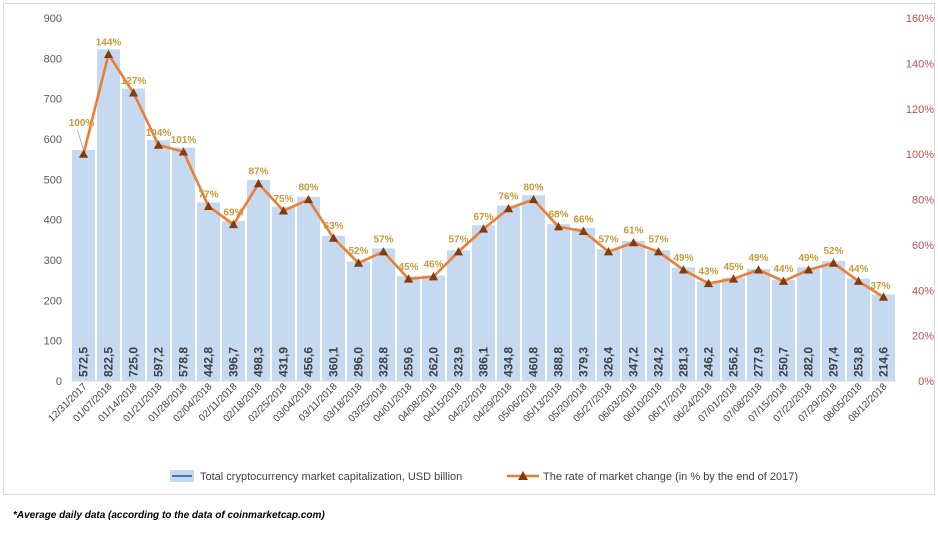 The height and width of the screenshot is (533, 938). I want to click on rate-value-label: 44%, so click(783, 269).